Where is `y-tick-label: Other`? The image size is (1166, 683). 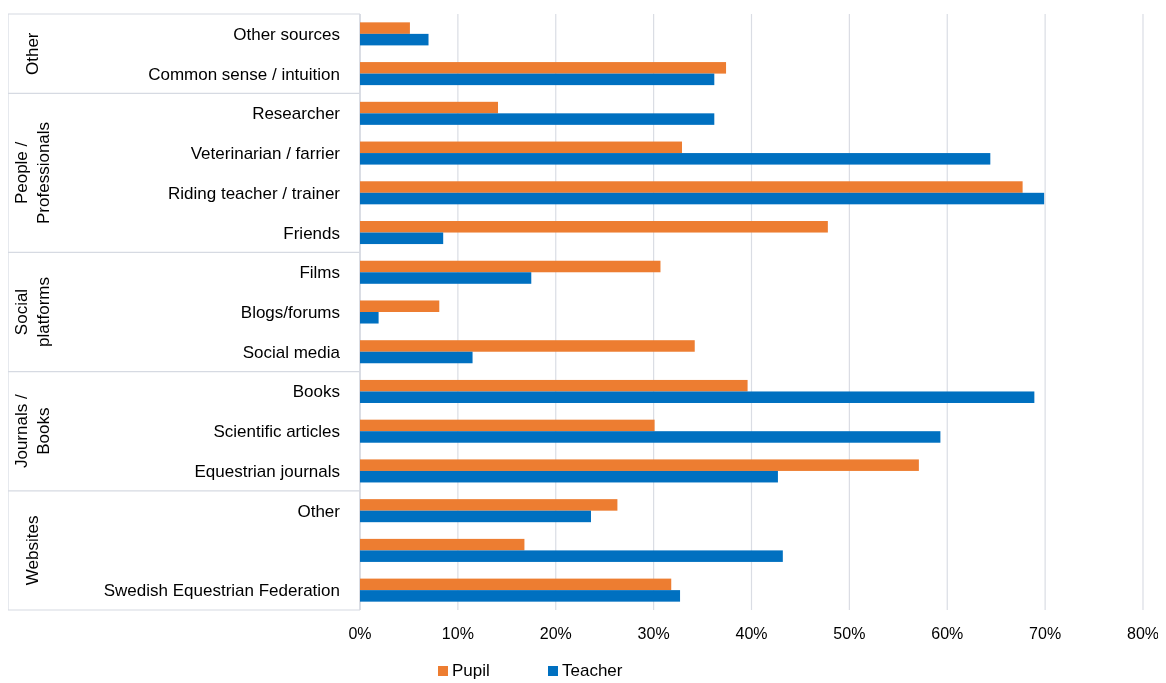
y-tick-label: Other is located at coordinates (319, 511).